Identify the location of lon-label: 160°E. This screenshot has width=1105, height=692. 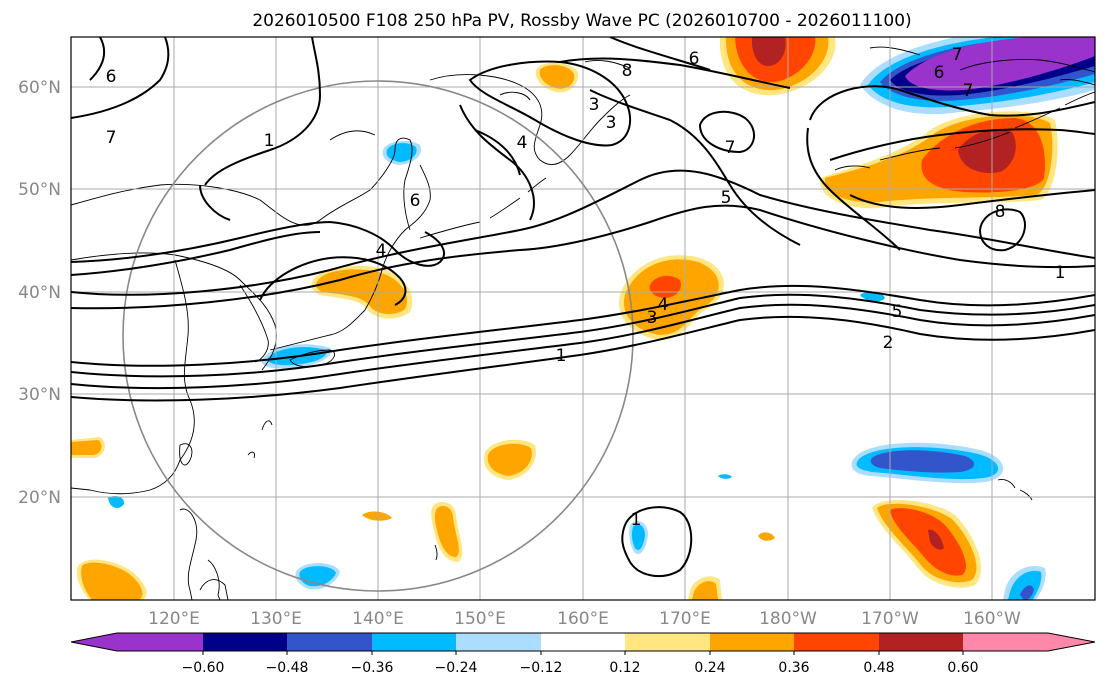
(583, 619).